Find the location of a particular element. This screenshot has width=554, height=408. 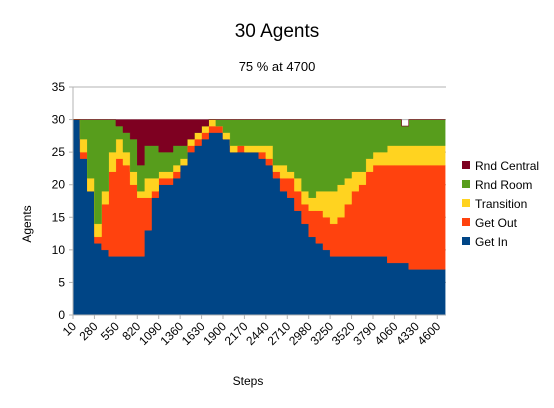

chart-title: 30 Agents is located at coordinates (277, 31).